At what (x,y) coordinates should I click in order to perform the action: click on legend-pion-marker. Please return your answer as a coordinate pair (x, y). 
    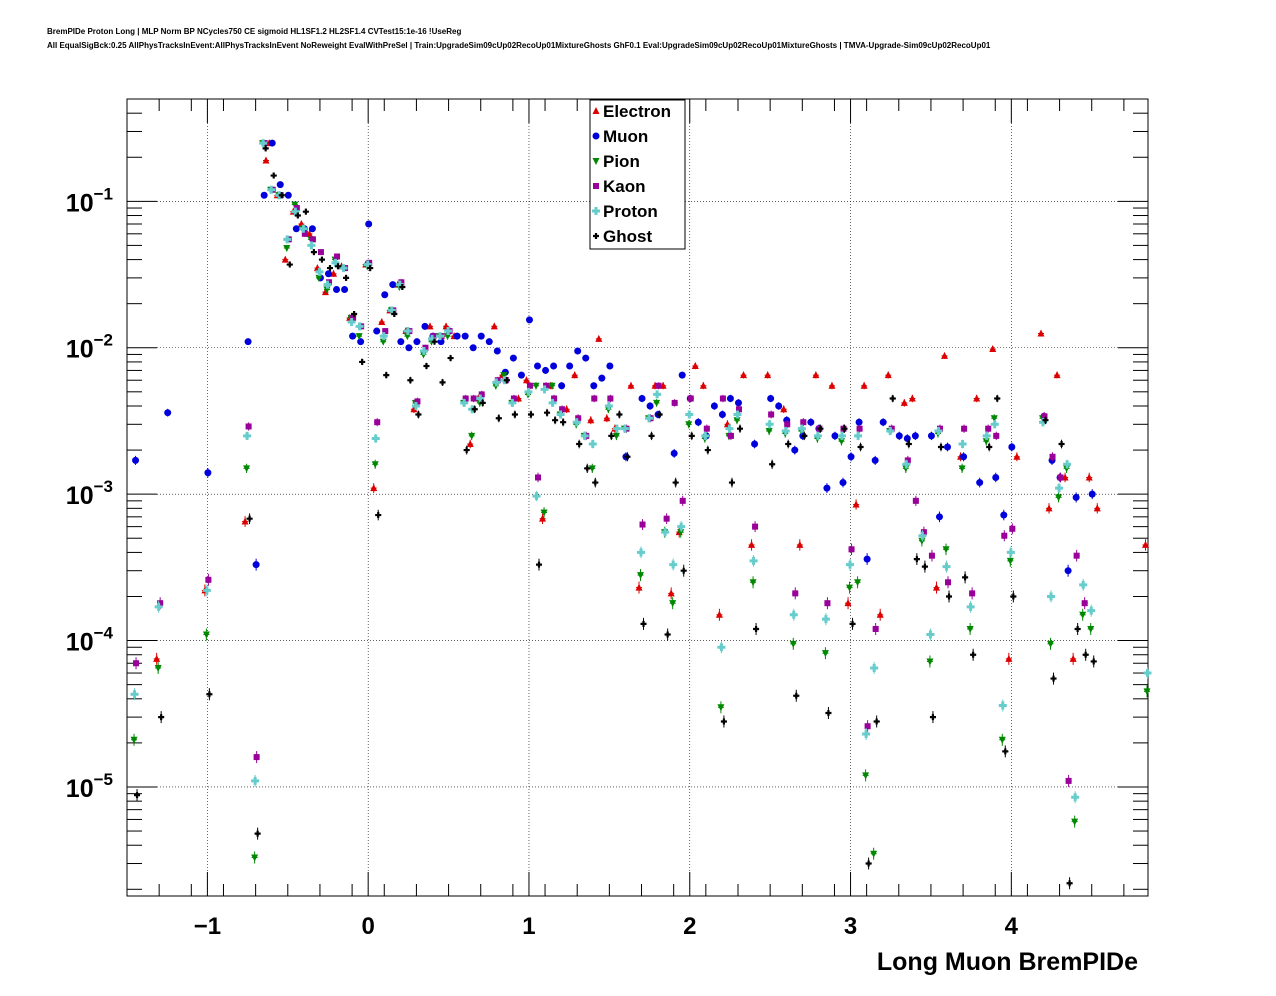
    Looking at the image, I should click on (596, 161).